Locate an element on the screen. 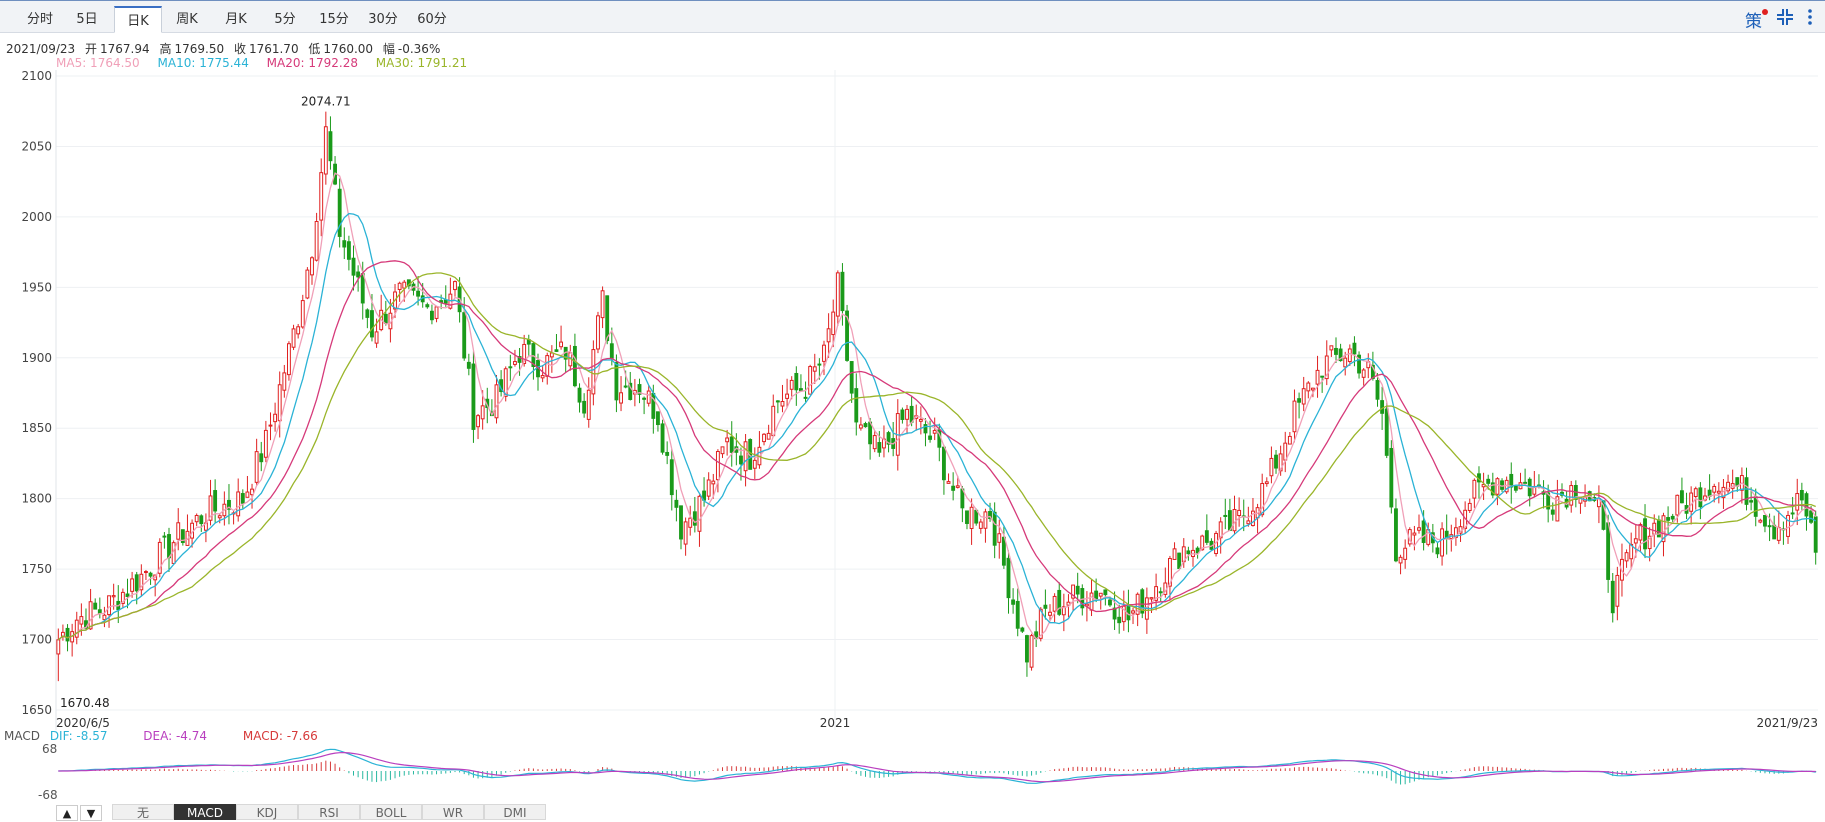  info-open: 1767.94 is located at coordinates (125, 49).